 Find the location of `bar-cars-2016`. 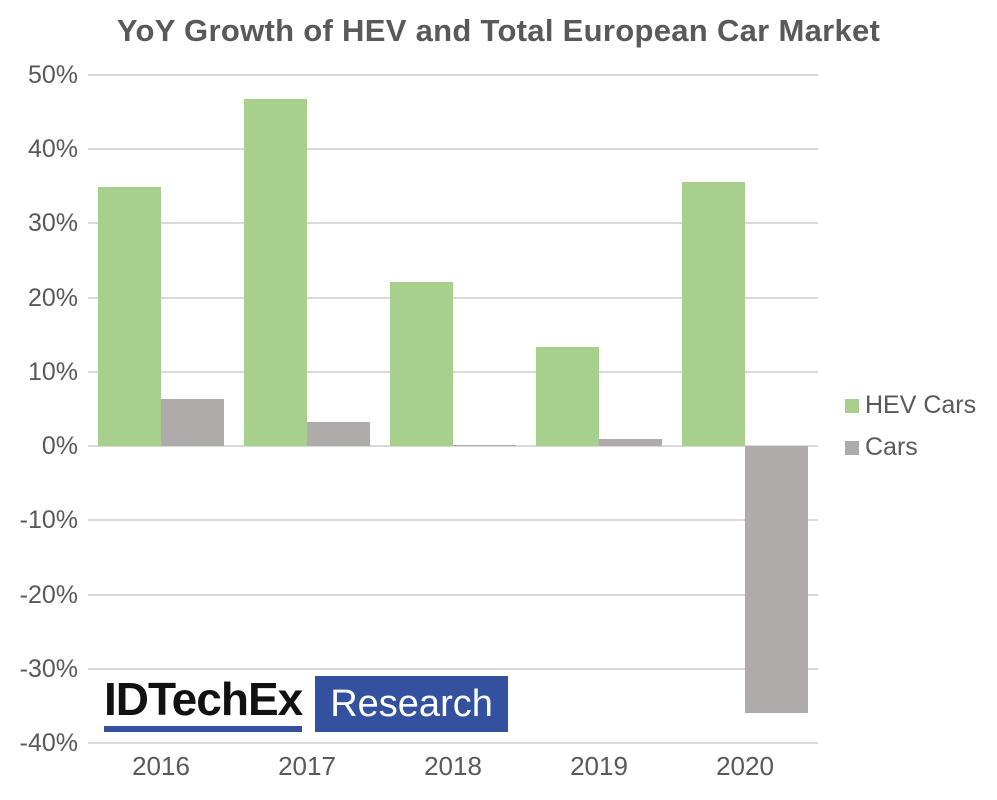

bar-cars-2016 is located at coordinates (192, 422).